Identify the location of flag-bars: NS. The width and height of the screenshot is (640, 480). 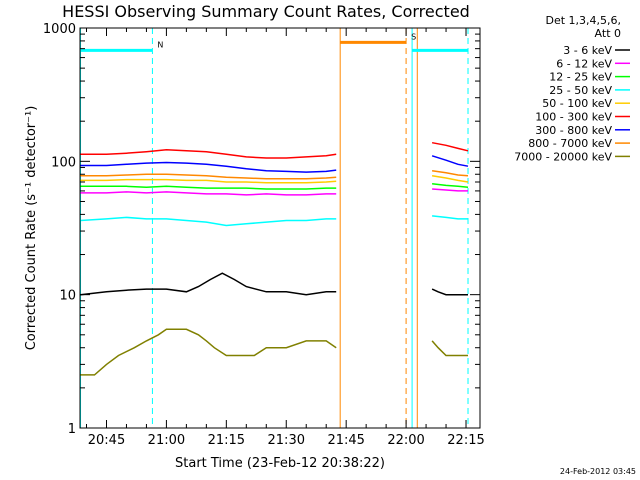
(274, 42).